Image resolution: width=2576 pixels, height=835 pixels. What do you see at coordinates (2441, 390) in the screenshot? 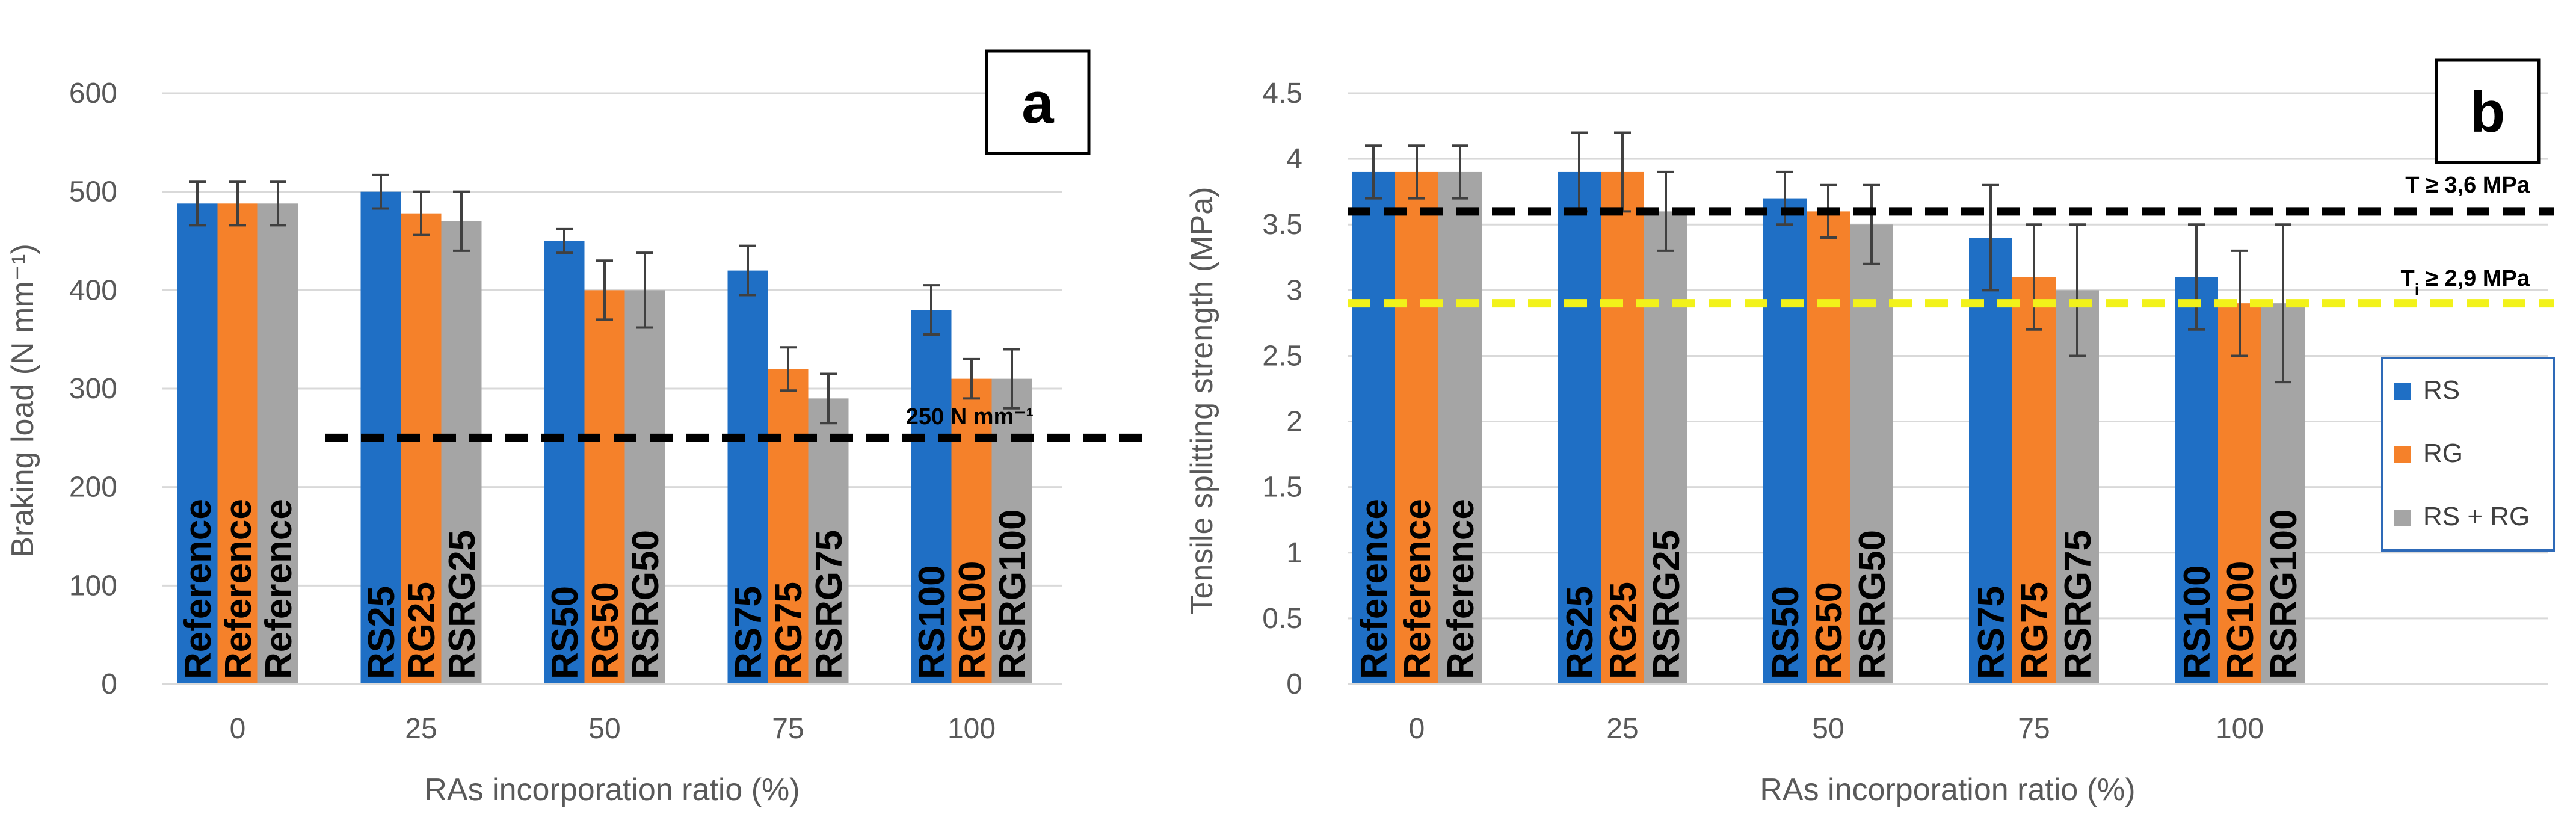
I see `legend-label: RS` at bounding box center [2441, 390].